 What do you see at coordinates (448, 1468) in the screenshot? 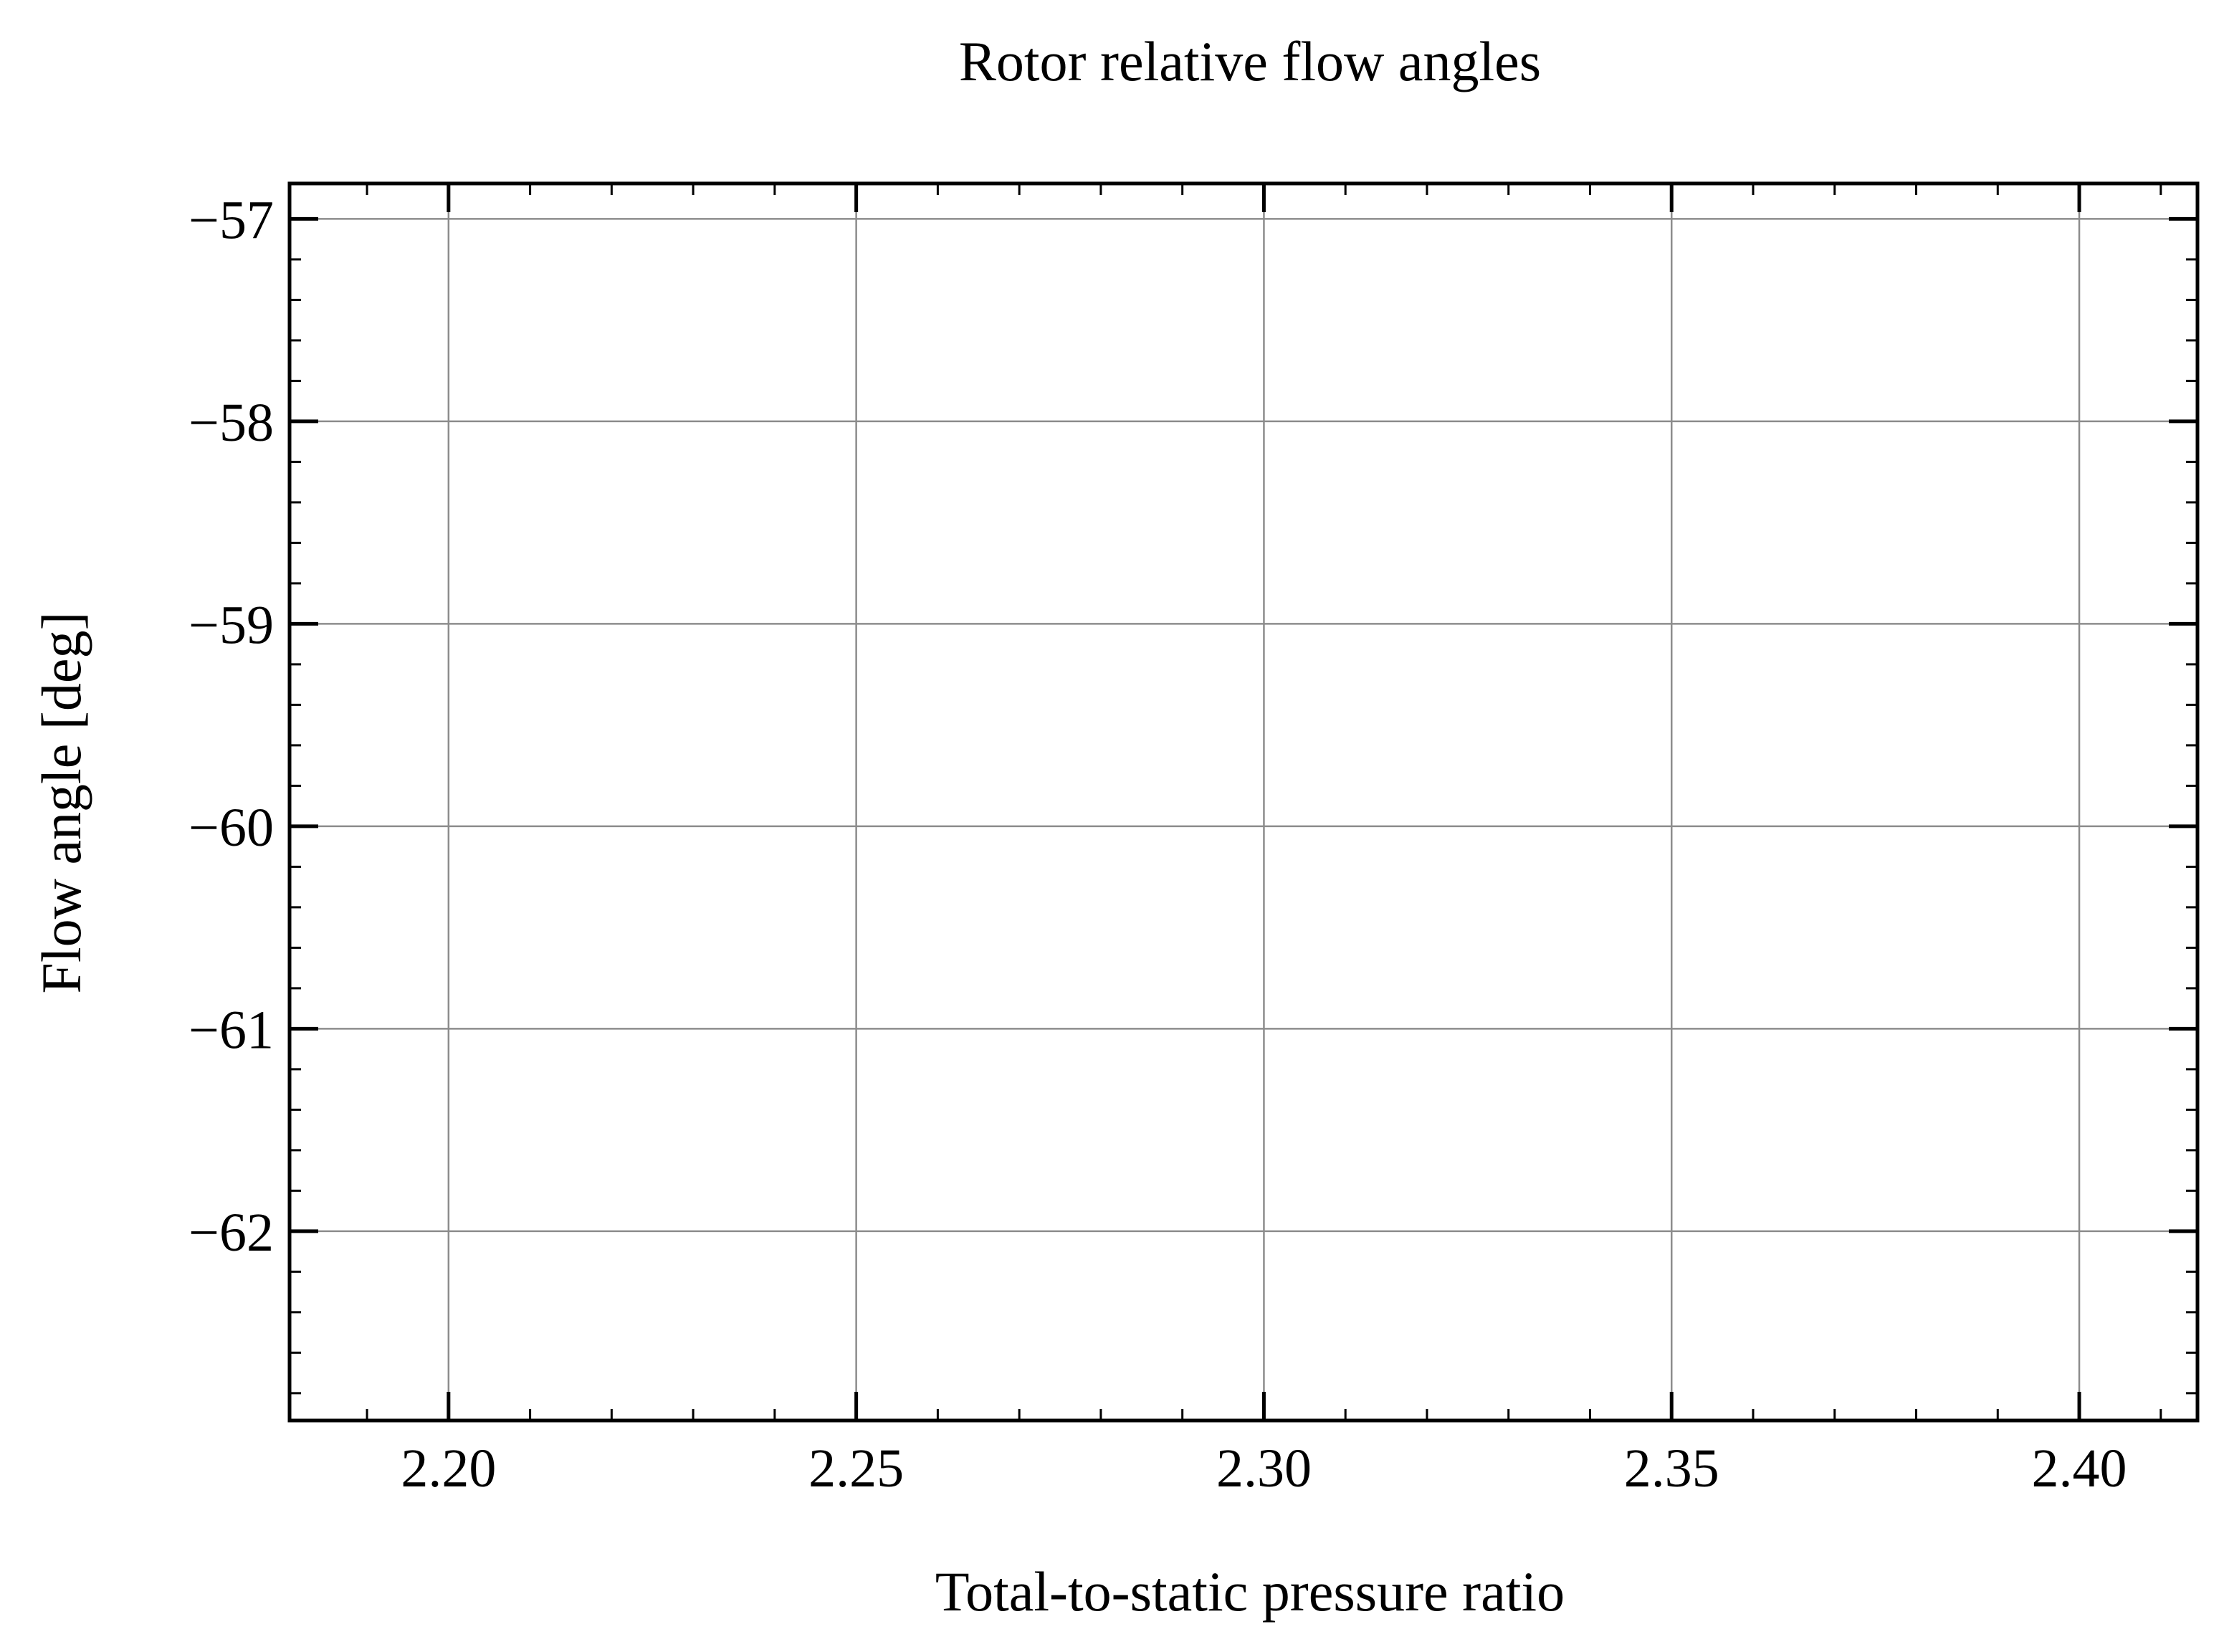
I see `x-tick-label: 2.20` at bounding box center [448, 1468].